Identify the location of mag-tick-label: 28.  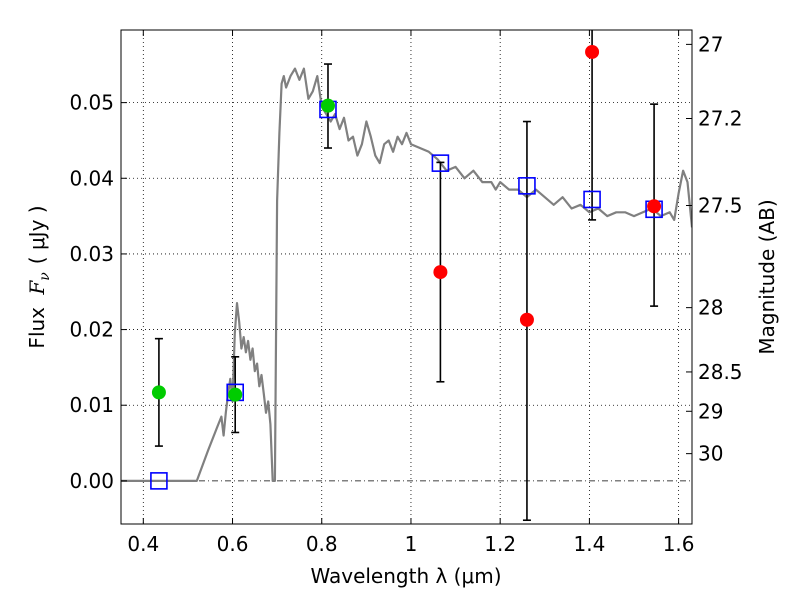
(710, 308).